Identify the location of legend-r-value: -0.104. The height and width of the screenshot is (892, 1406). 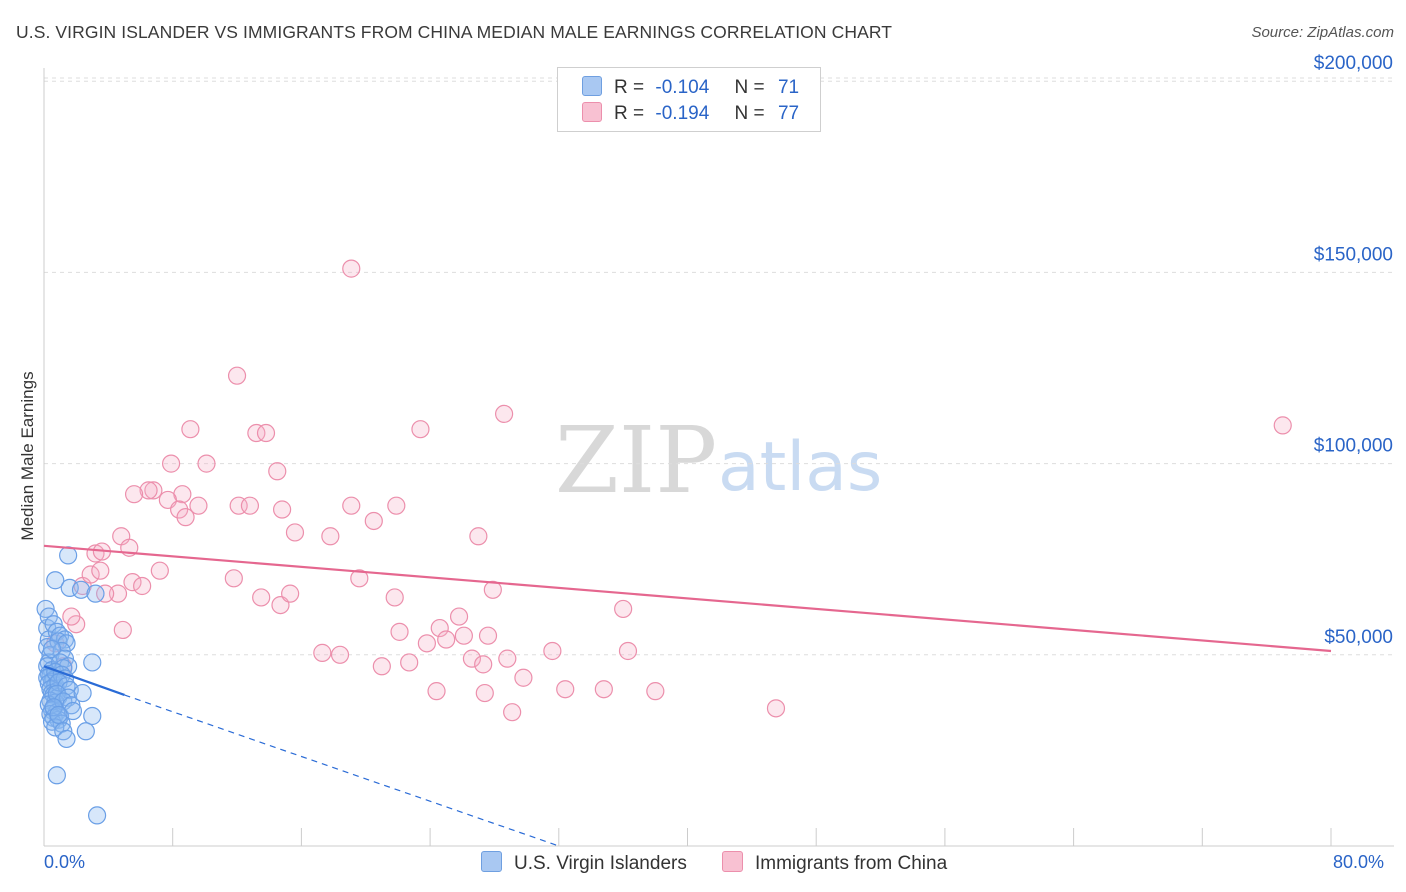
(682, 87).